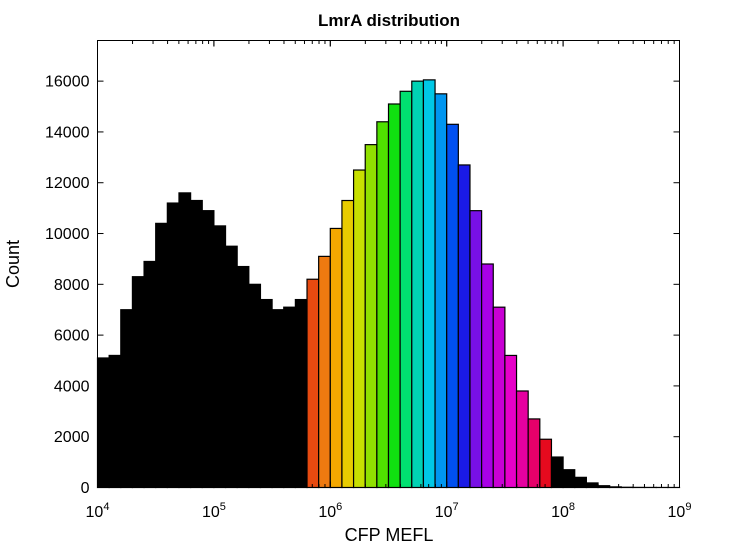 The image size is (750, 549). Describe the element at coordinates (13, 264) in the screenshot. I see `y-axis-label: Count` at that location.